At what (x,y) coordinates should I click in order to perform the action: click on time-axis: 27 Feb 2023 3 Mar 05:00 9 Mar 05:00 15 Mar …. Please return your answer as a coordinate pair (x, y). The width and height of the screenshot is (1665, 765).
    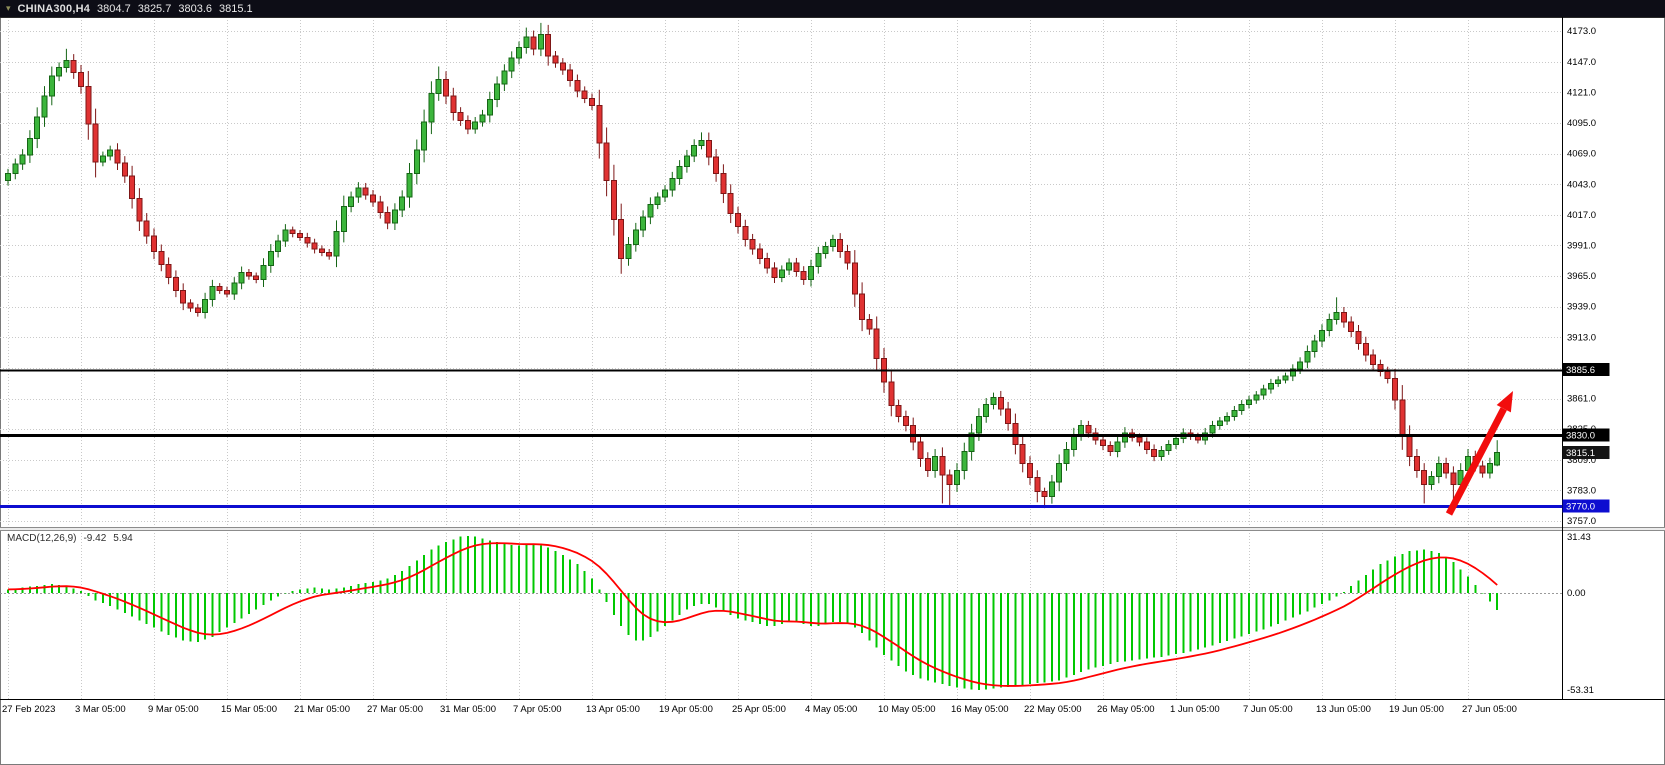
    Looking at the image, I should click on (759, 709).